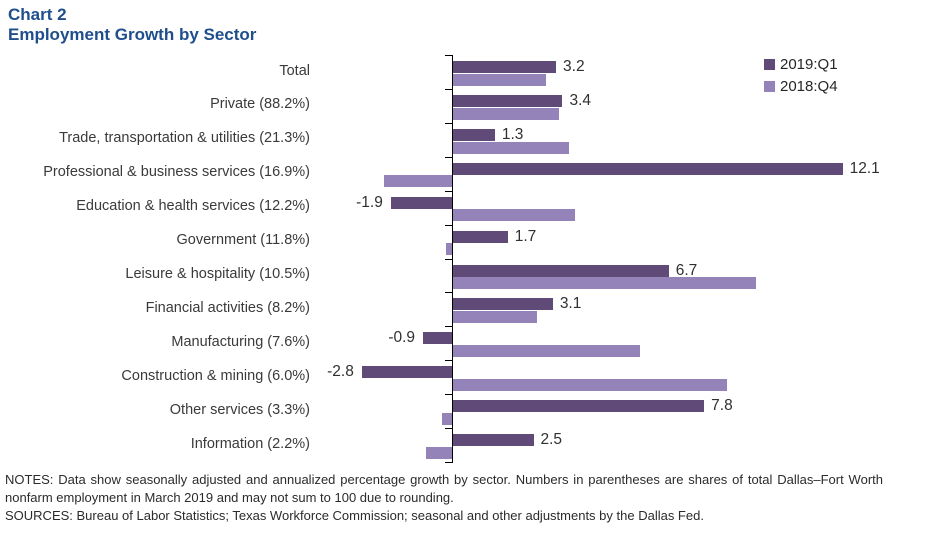  I want to click on legend-item-2018q4: 2018:Q4, so click(801, 86).